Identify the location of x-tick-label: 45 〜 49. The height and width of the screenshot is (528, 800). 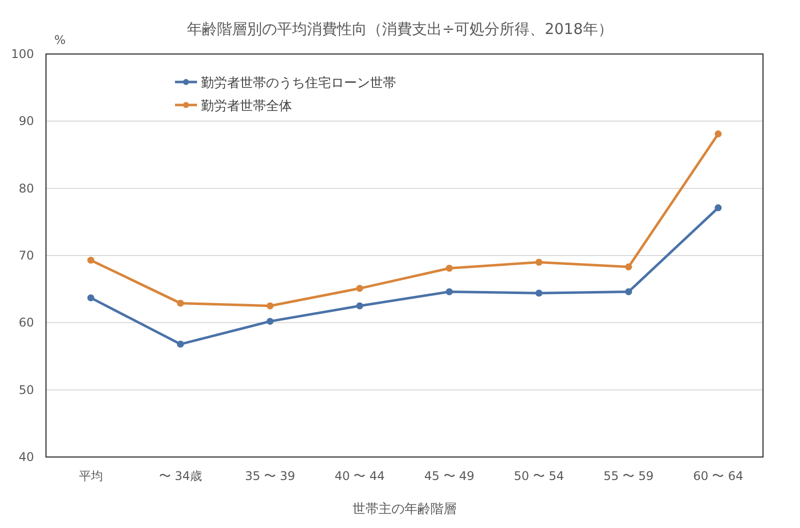
(449, 476).